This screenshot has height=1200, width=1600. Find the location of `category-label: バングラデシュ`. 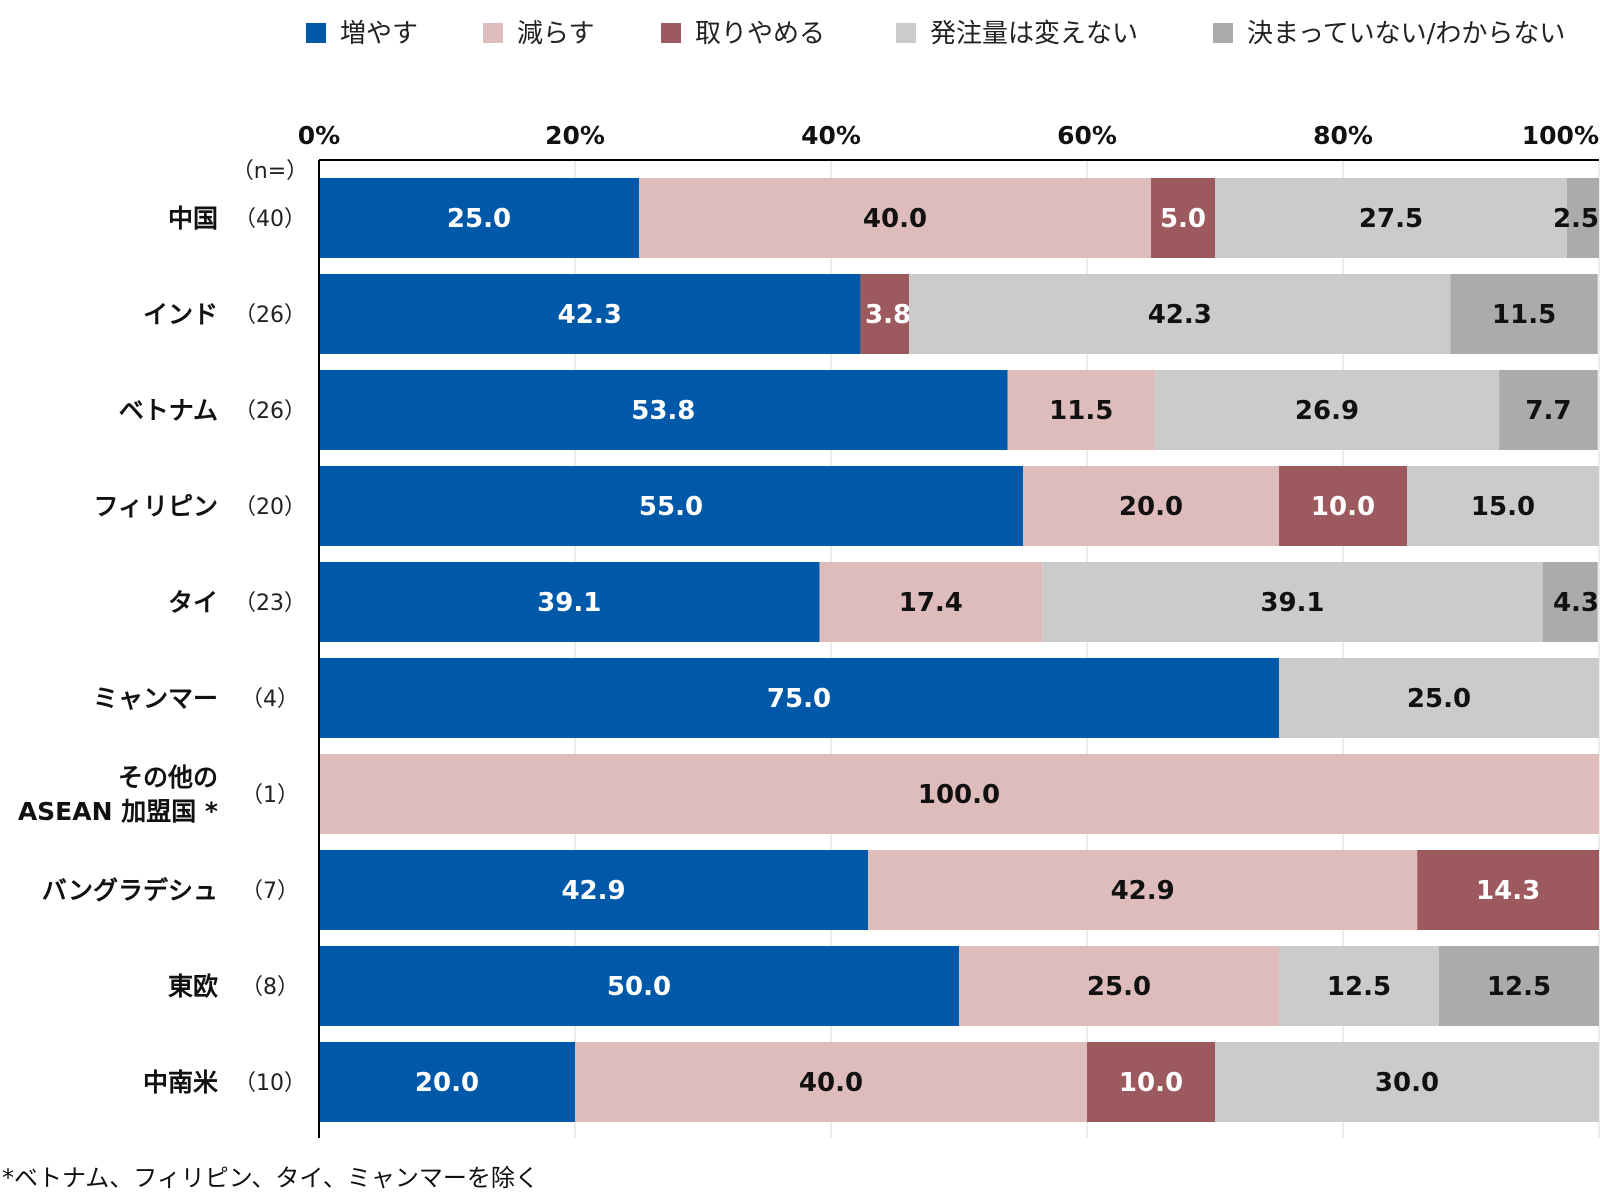

category-label: バングラデシュ is located at coordinates (130, 890).